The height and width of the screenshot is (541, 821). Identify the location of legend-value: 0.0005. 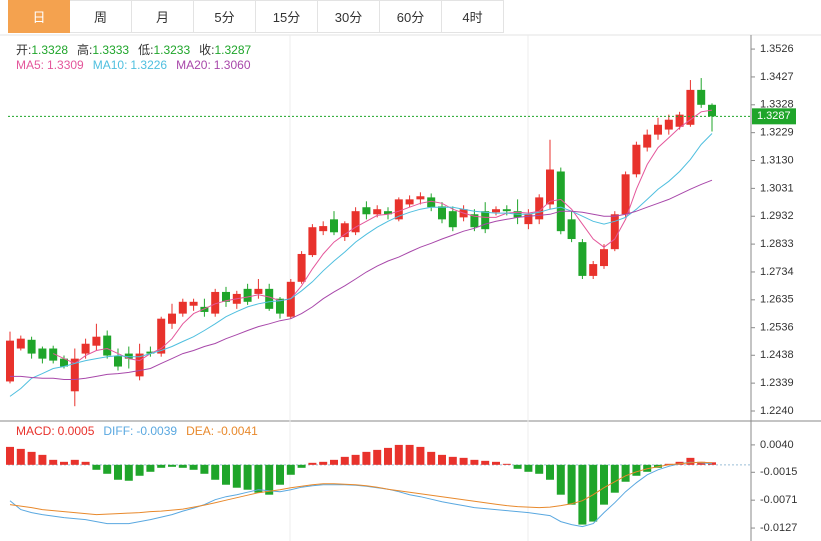
(76, 431).